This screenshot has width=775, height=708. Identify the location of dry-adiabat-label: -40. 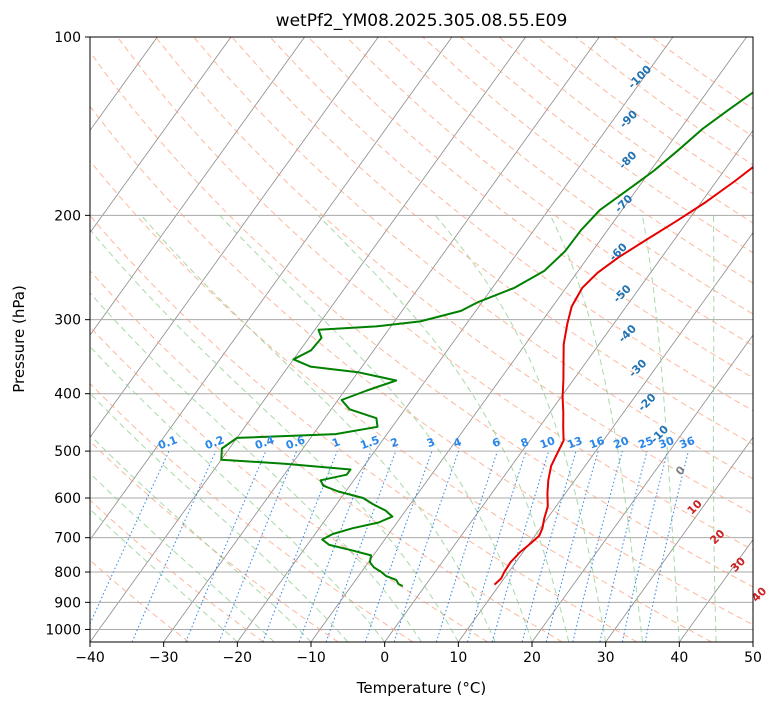
(627, 333).